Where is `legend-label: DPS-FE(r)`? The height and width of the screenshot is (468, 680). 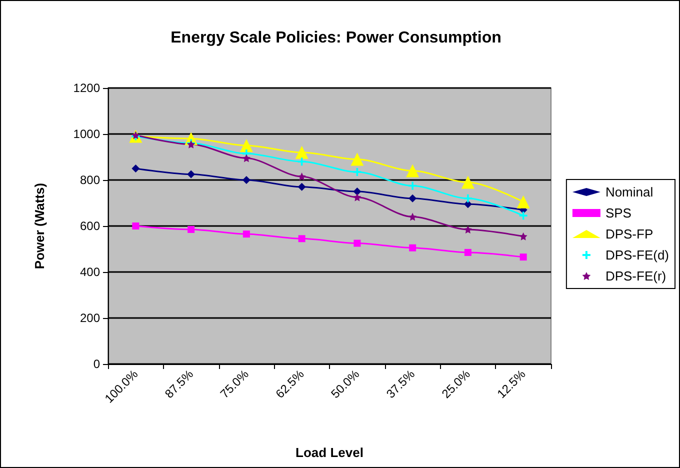
legend-label: DPS-FE(r) is located at coordinates (635, 276).